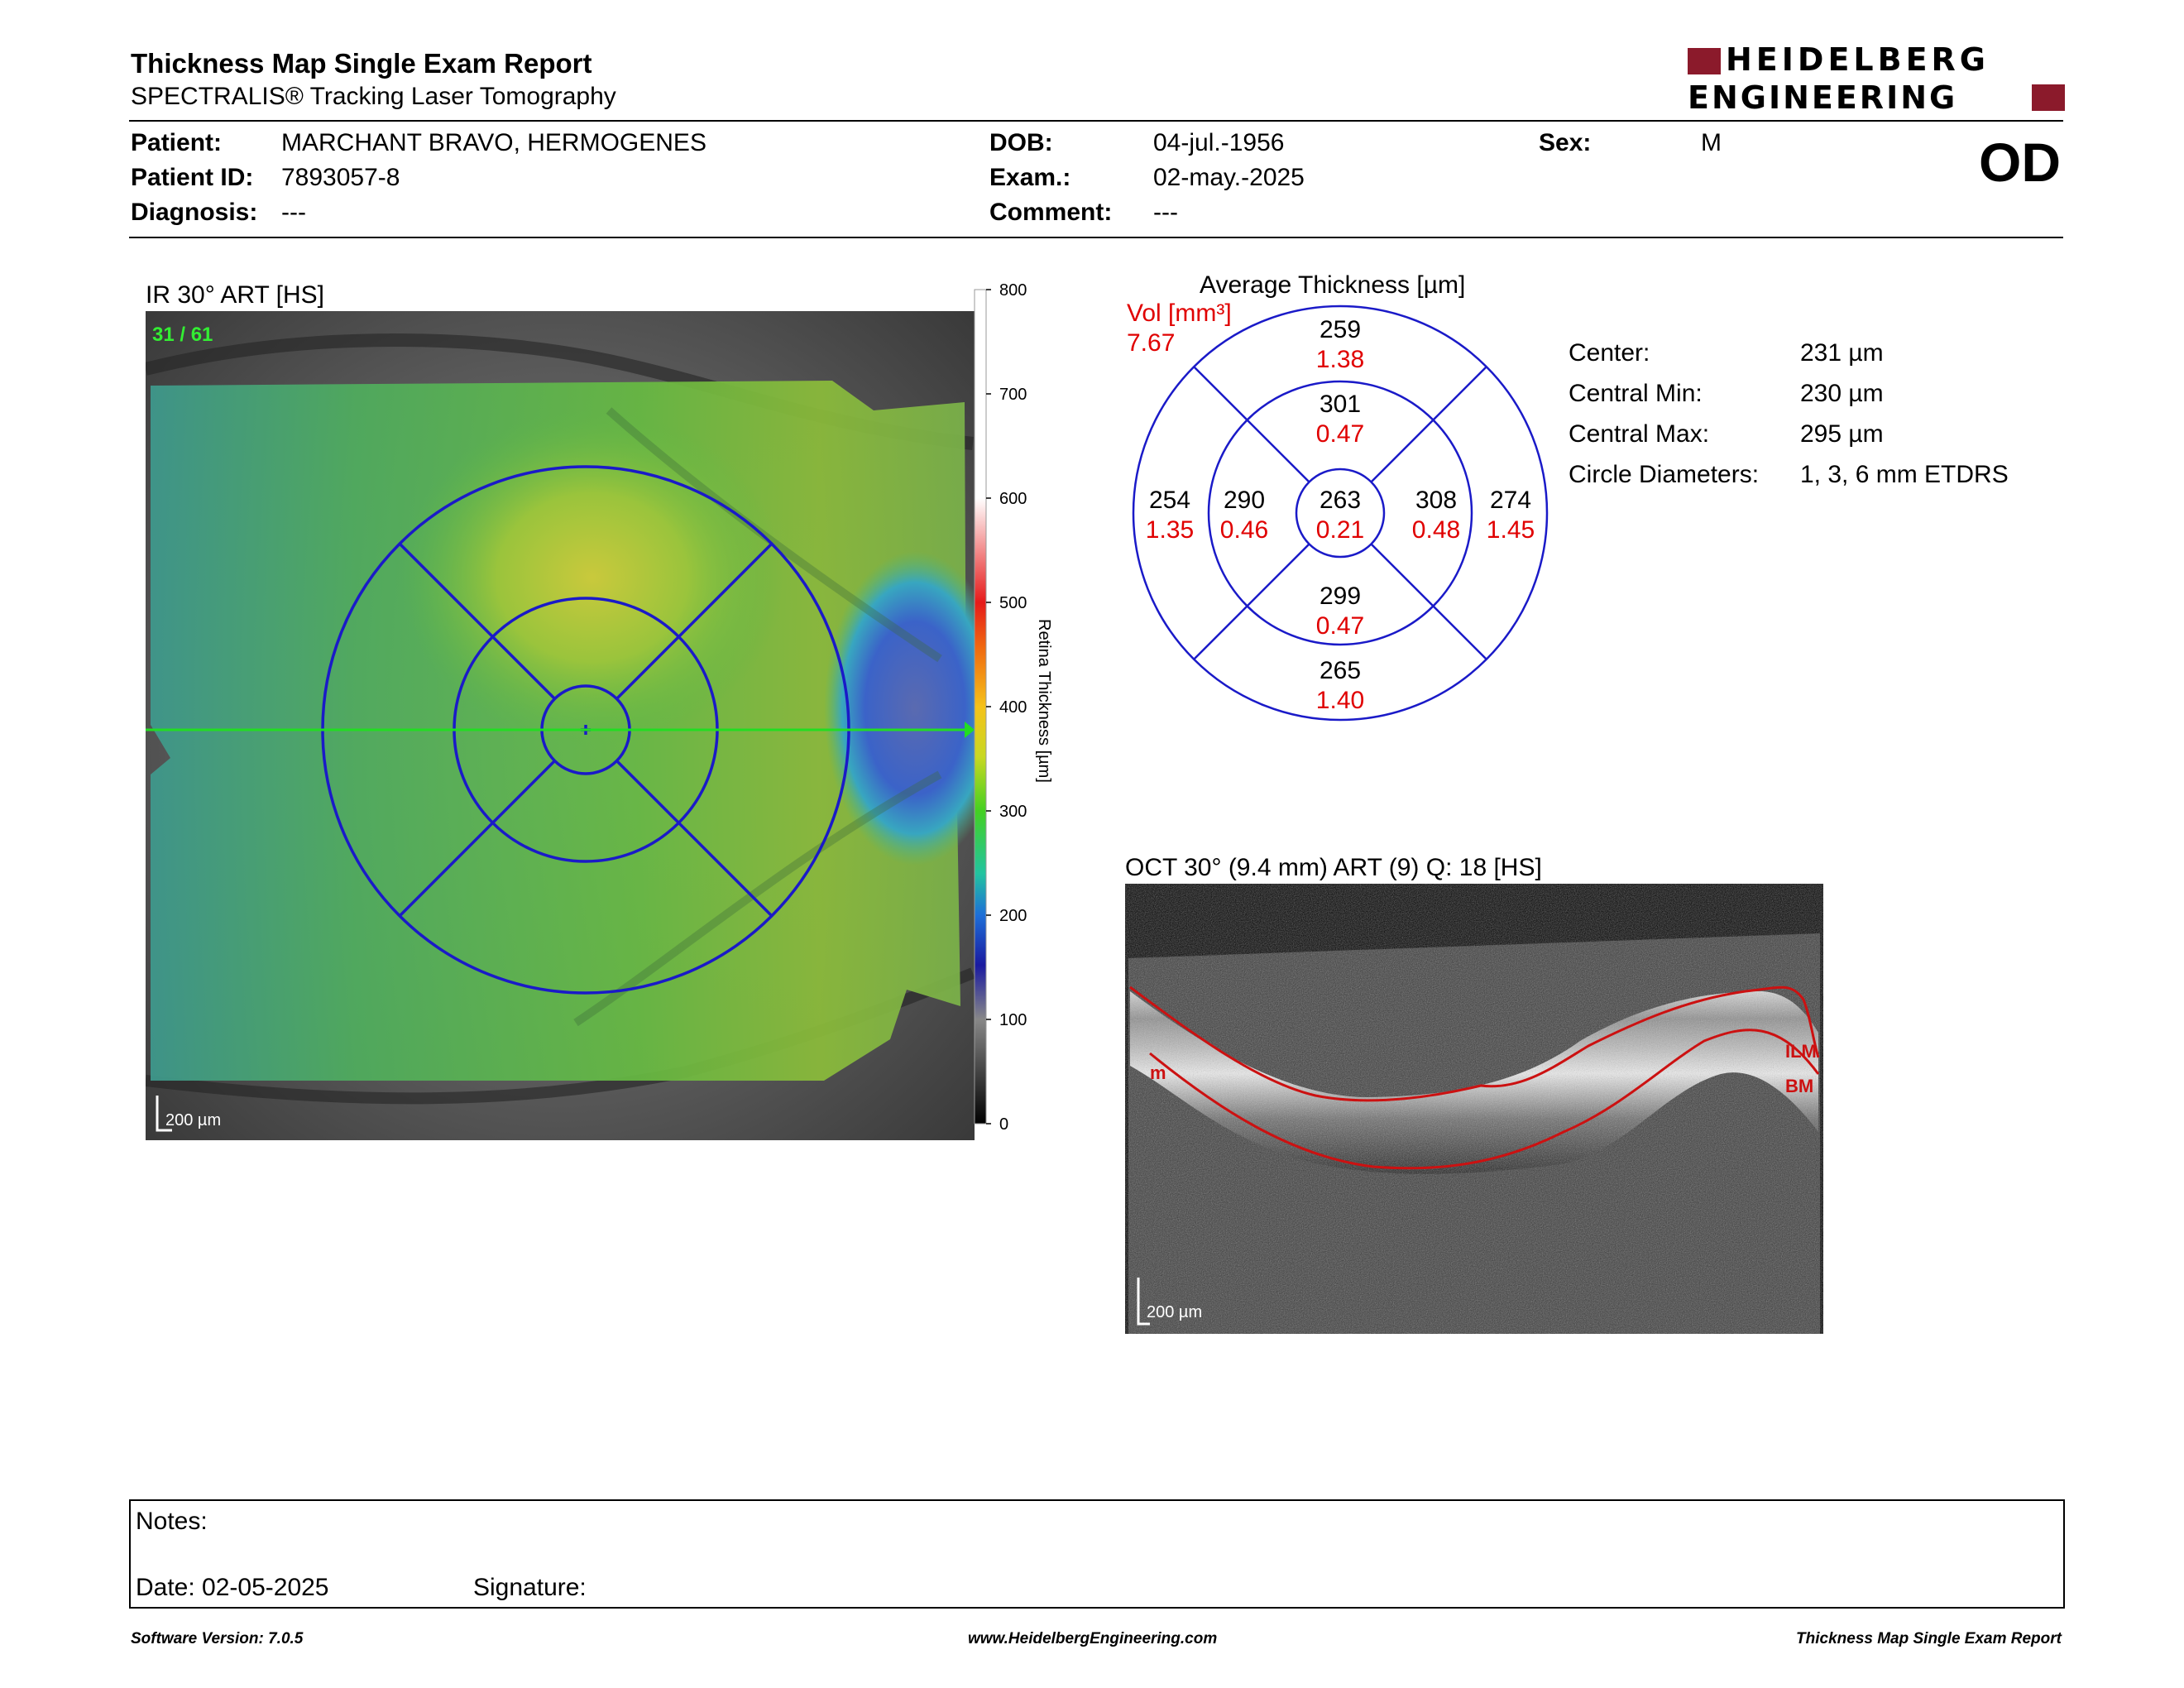 The width and height of the screenshot is (2184, 1688). What do you see at coordinates (1510, 500) in the screenshot?
I see `outer-nasal-thickness: 274` at bounding box center [1510, 500].